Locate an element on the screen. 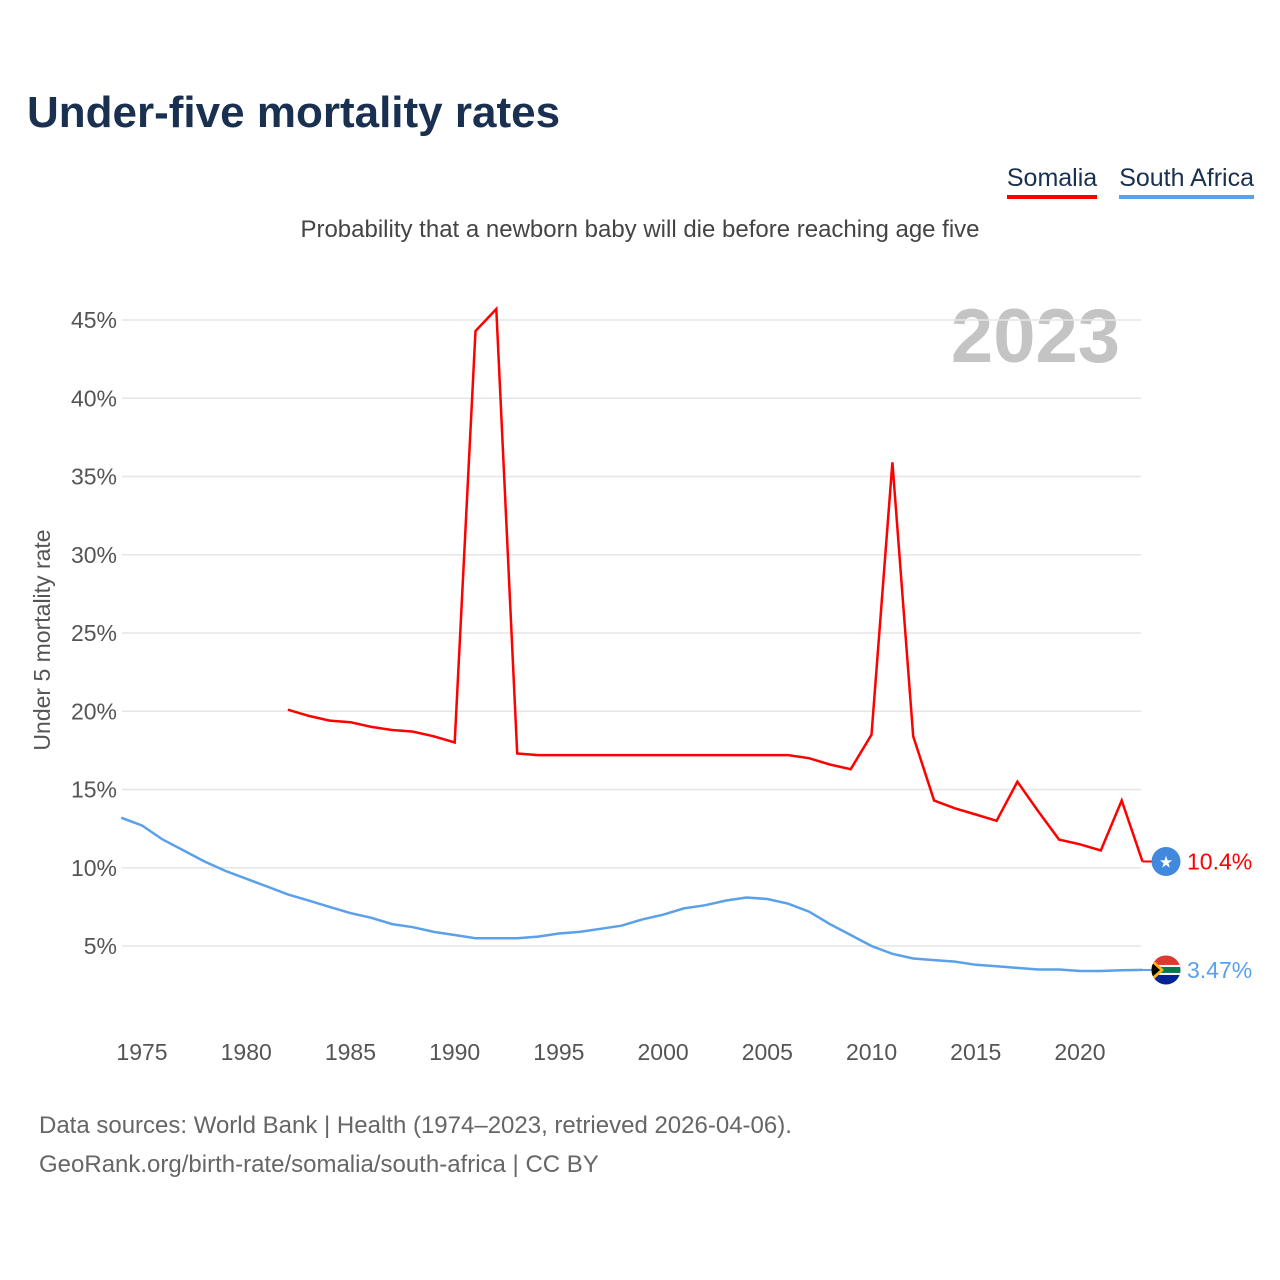 This screenshot has height=1280, width=1280. x-tick-label: 2000 is located at coordinates (663, 1052).